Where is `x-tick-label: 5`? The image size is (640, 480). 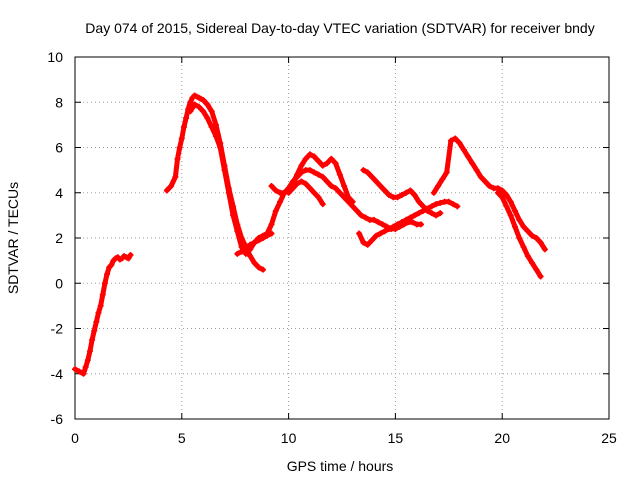 x-tick-label: 5 is located at coordinates (182, 438).